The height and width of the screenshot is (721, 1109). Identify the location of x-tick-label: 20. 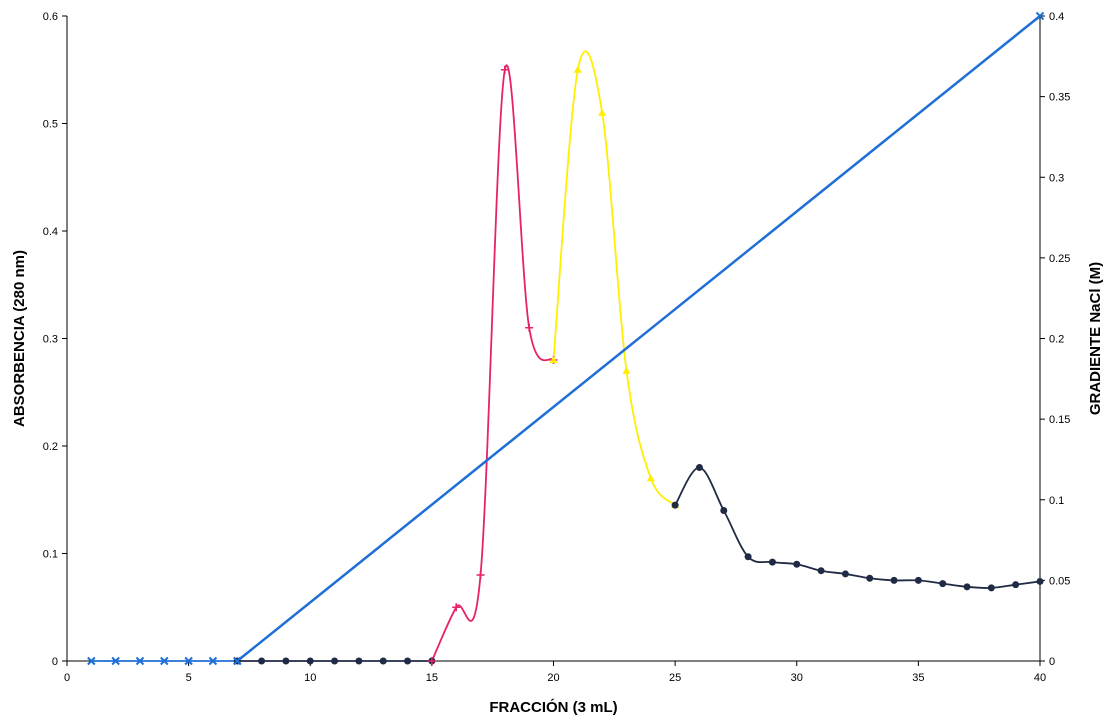
(553, 678).